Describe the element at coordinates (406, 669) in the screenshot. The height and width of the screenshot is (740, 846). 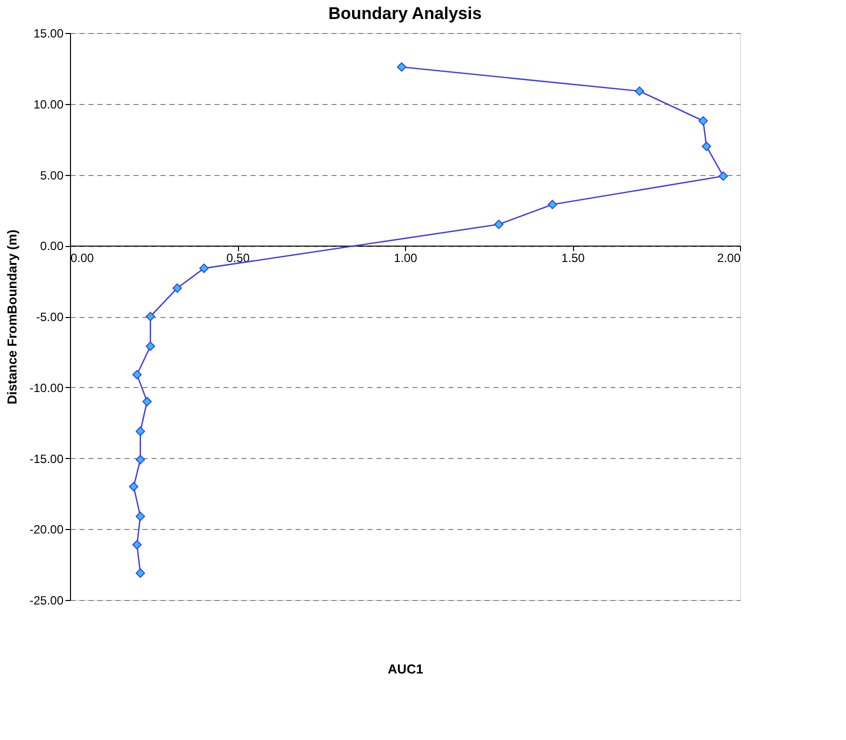
I see `x-axis-title: AUC1` at that location.